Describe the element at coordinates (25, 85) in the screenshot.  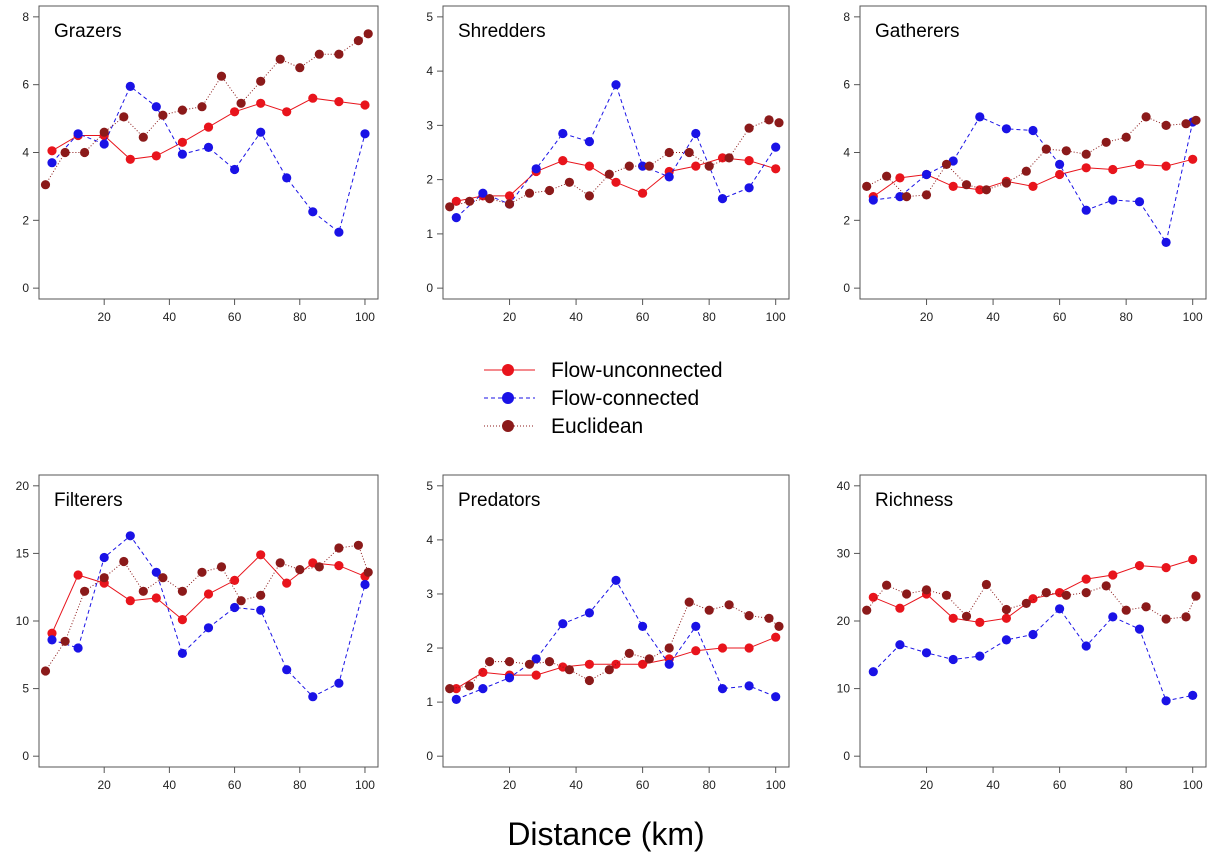
I see `y-tick-label: 6` at that location.